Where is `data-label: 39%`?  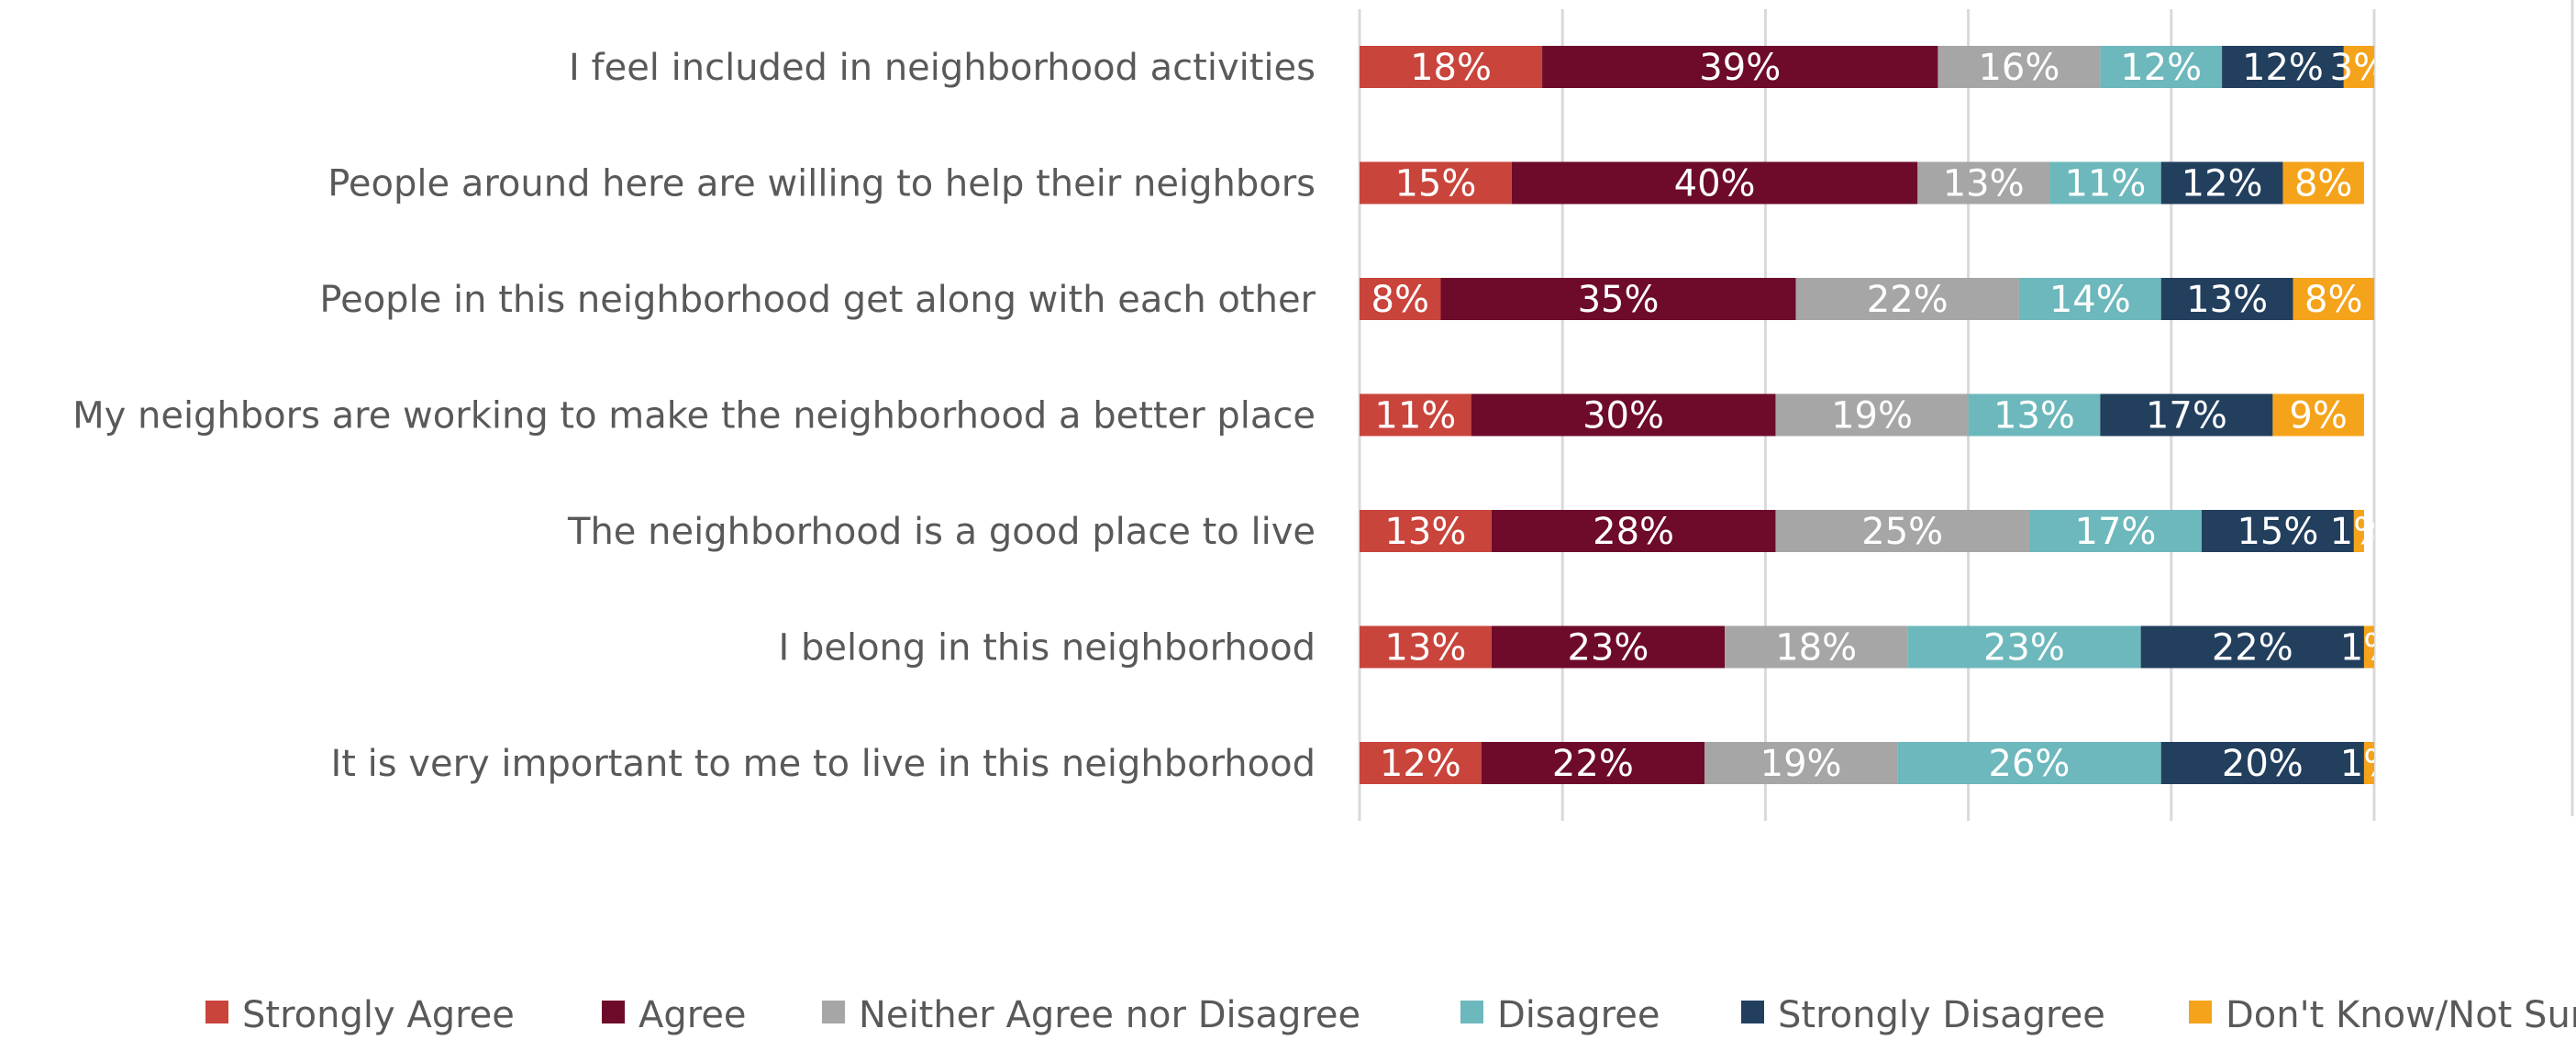
data-label: 39% is located at coordinates (1740, 68).